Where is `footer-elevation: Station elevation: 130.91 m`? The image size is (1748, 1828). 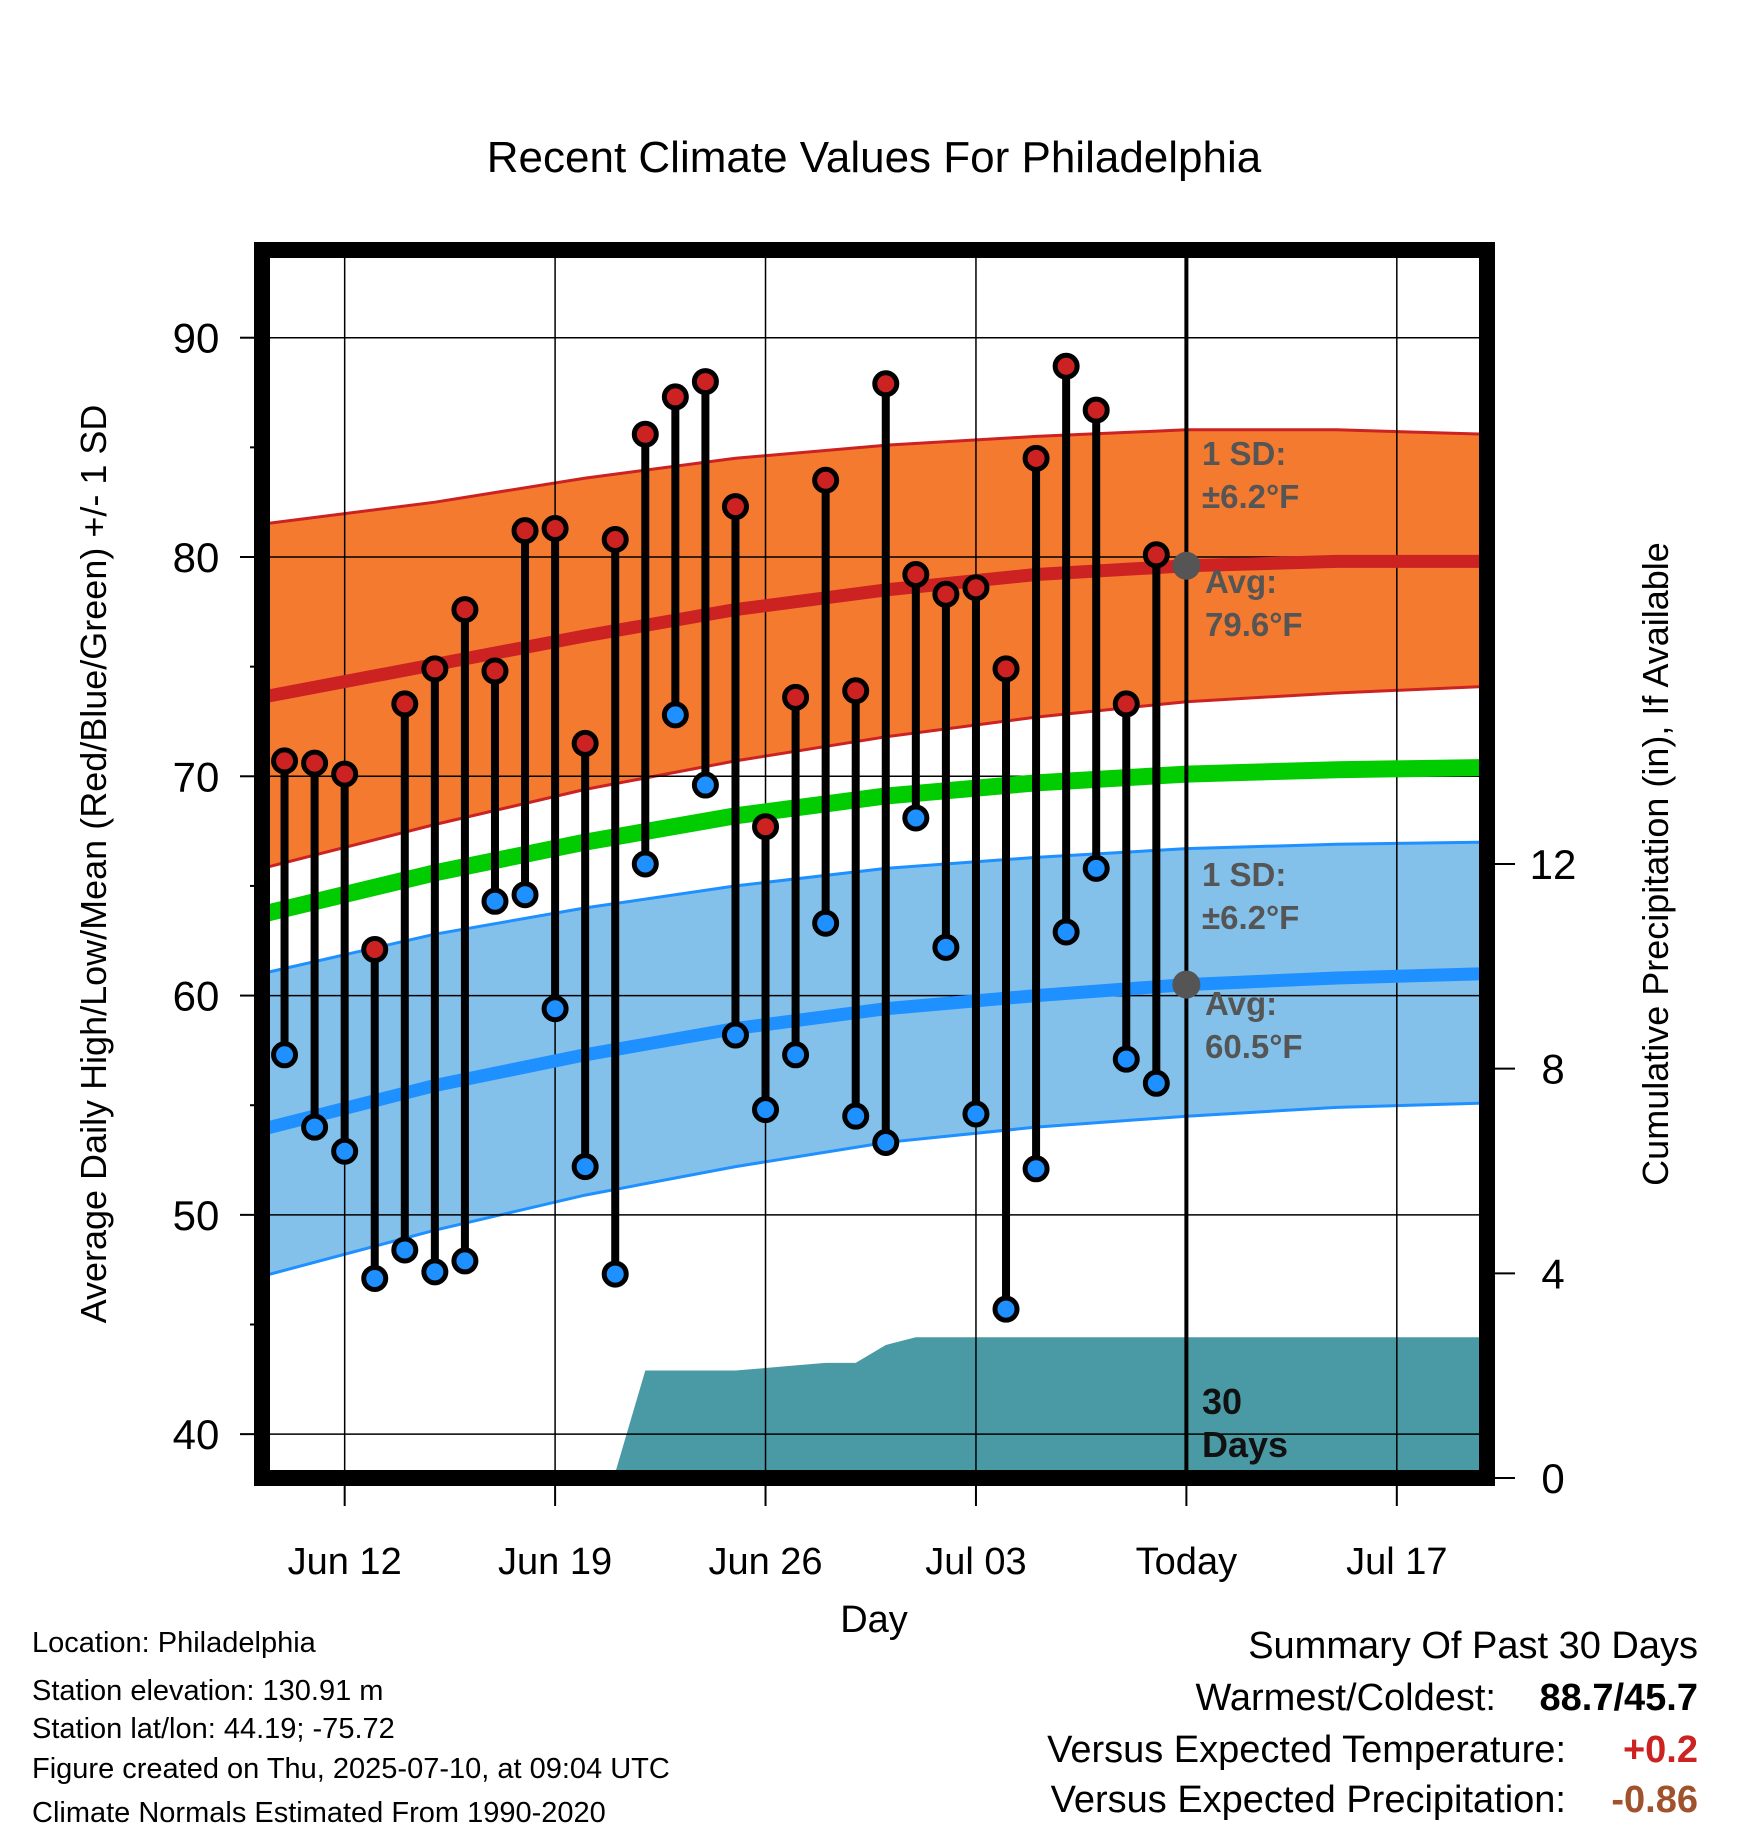
footer-elevation: Station elevation: 130.91 m is located at coordinates (207, 1691).